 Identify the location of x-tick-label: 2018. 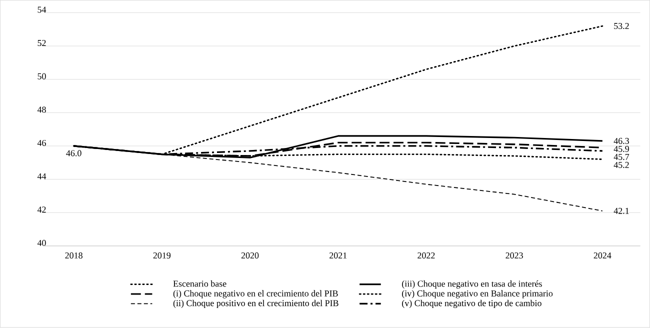
(73, 255).